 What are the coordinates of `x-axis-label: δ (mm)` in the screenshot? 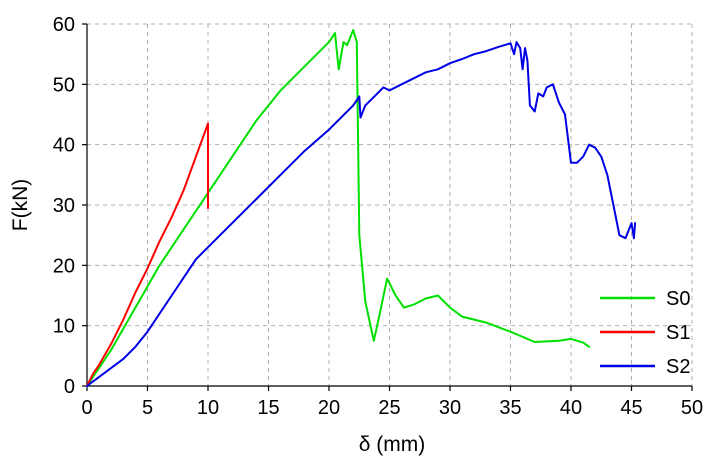 It's located at (392, 444).